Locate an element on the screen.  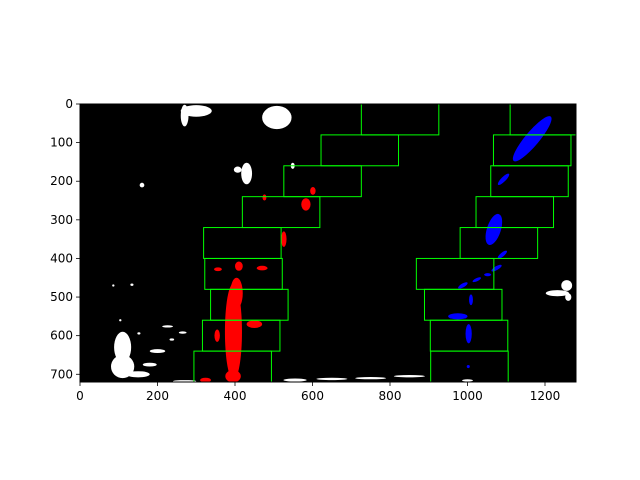
y-tick-label: 300 is located at coordinates (61, 220).